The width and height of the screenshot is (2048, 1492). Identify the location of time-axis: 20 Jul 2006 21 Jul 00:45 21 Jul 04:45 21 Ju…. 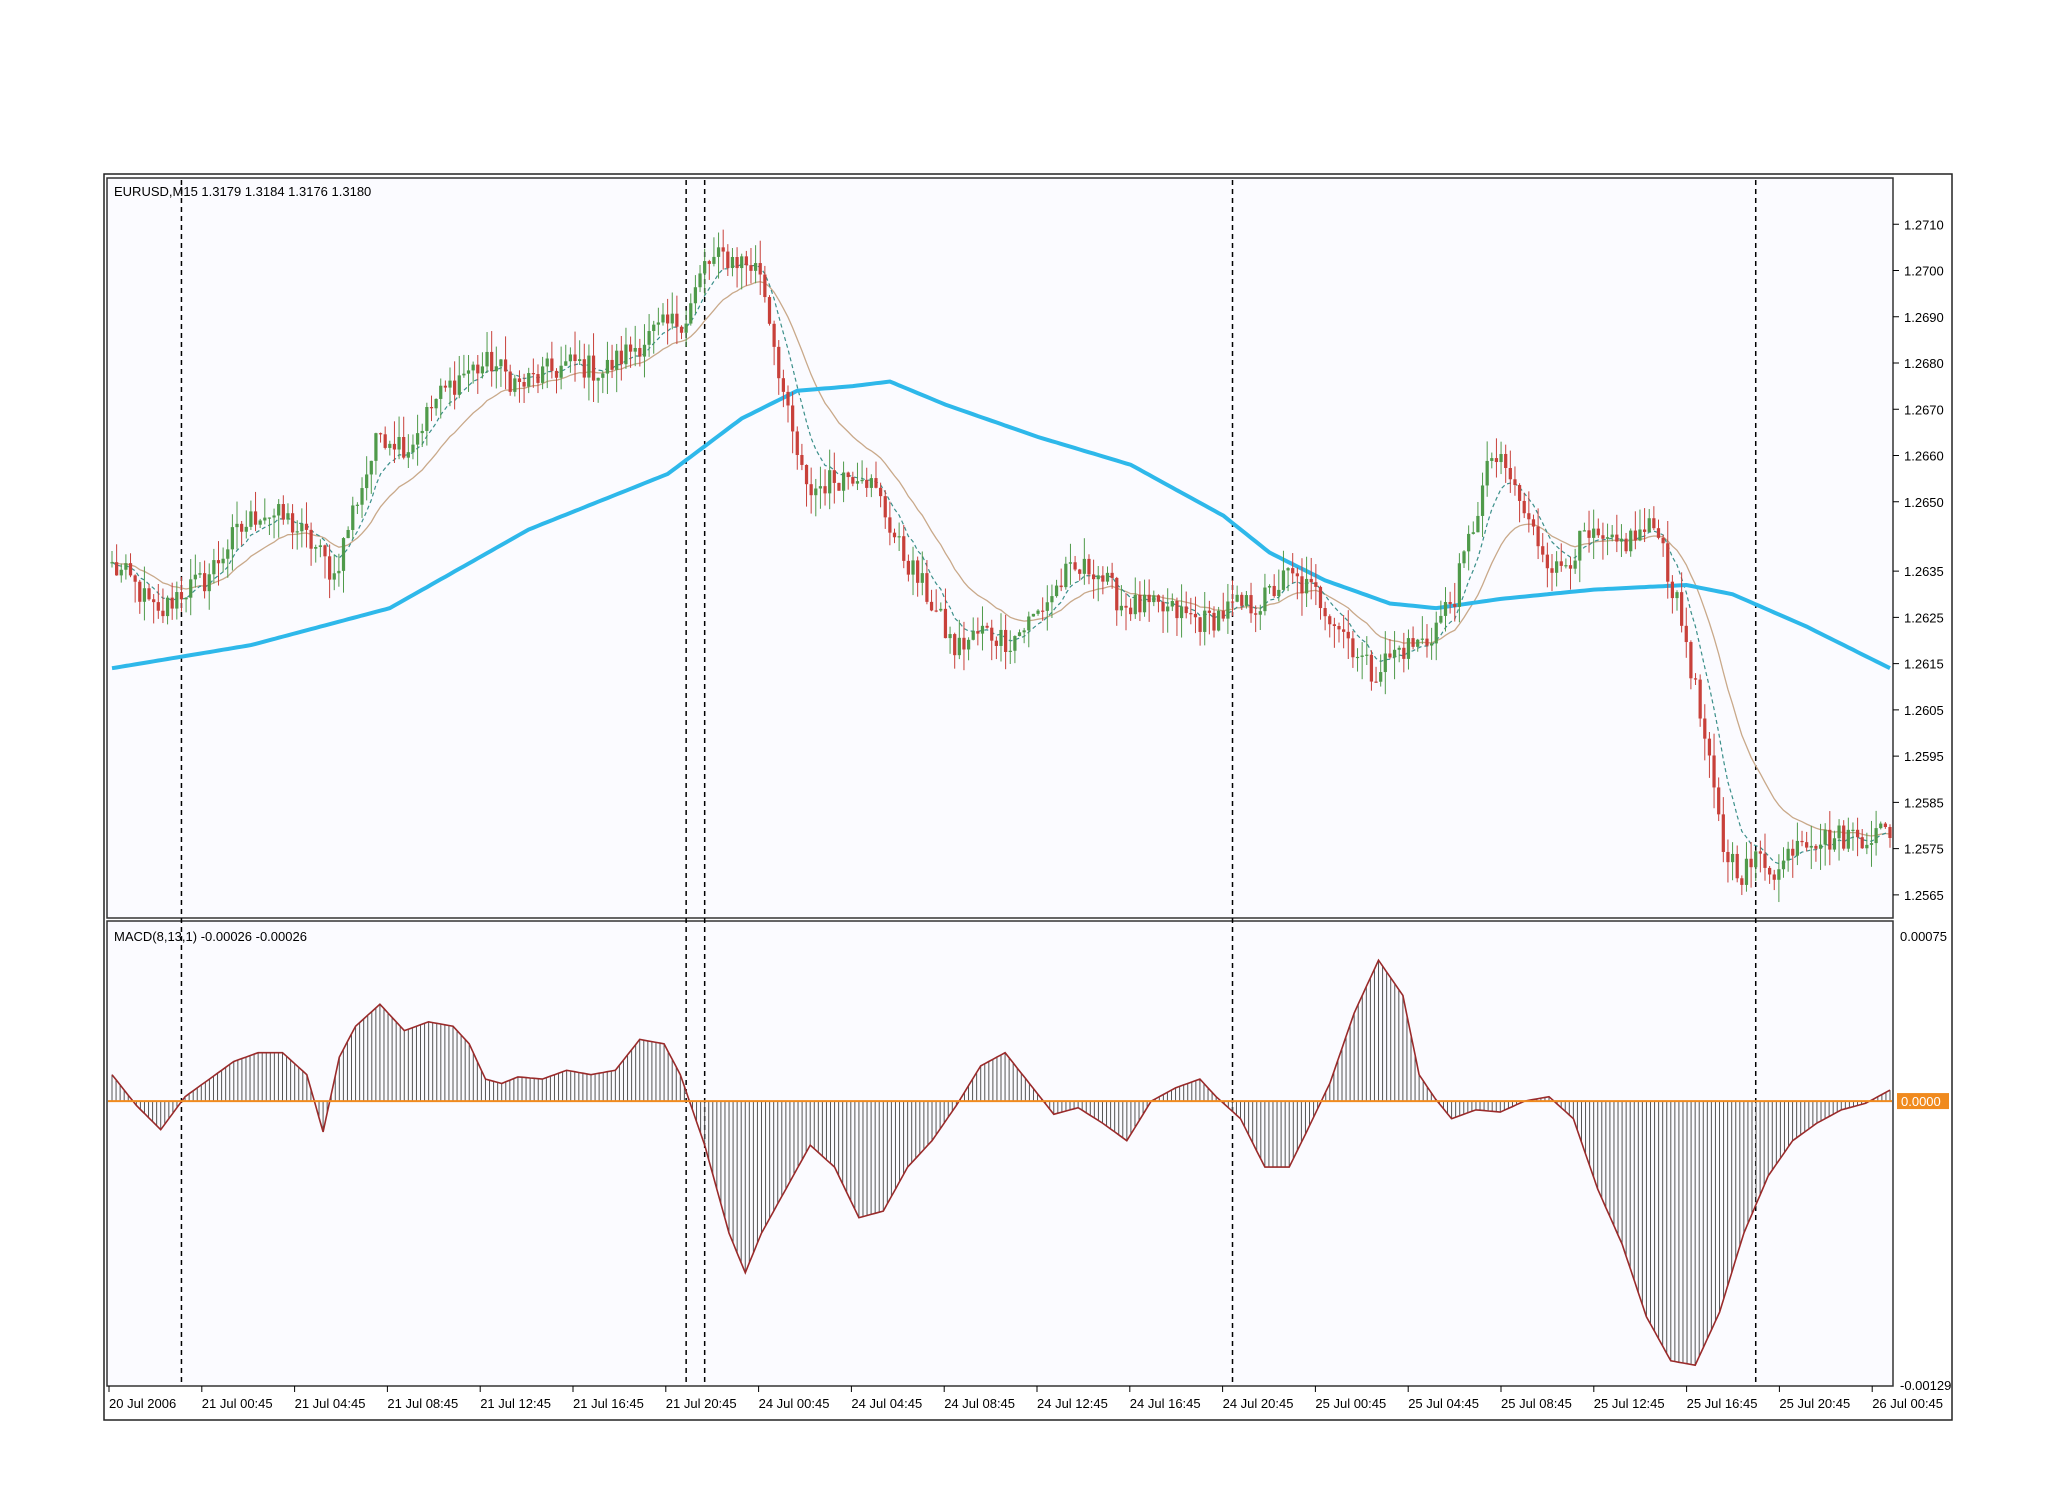
(1025, 1398).